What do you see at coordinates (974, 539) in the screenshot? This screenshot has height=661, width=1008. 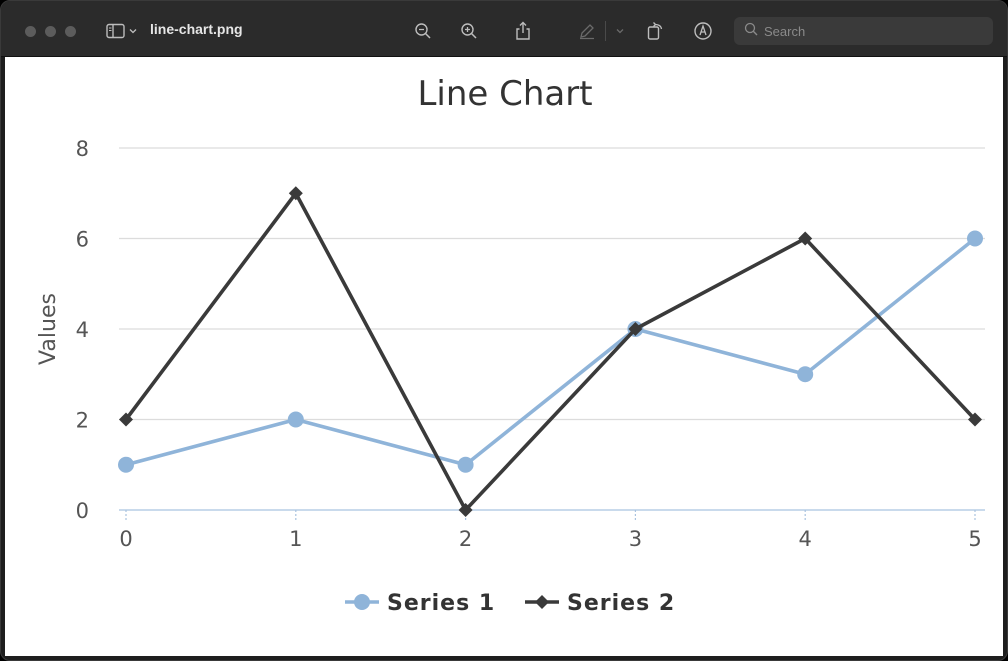 I see `x-tick-label: 5` at bounding box center [974, 539].